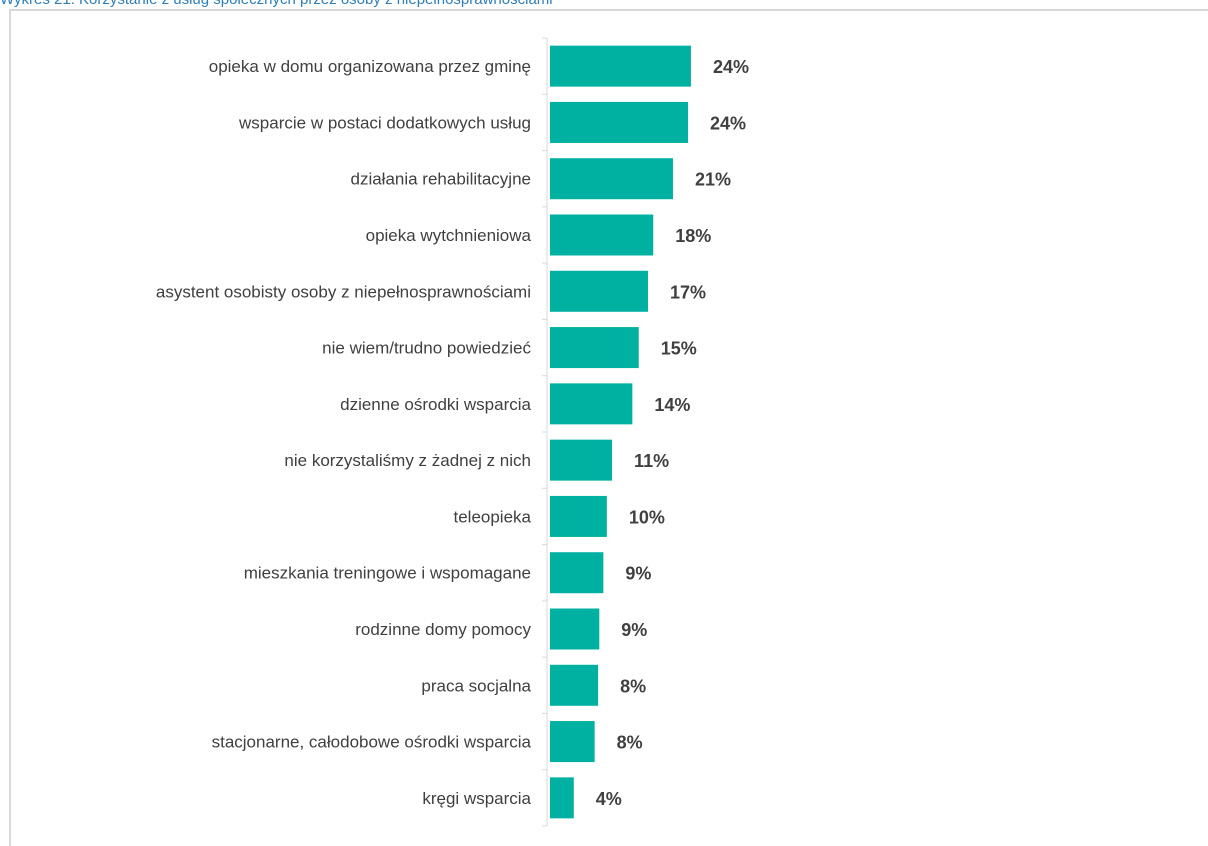 The image size is (1208, 846). Describe the element at coordinates (688, 292) in the screenshot. I see `value-label: 17%` at that location.